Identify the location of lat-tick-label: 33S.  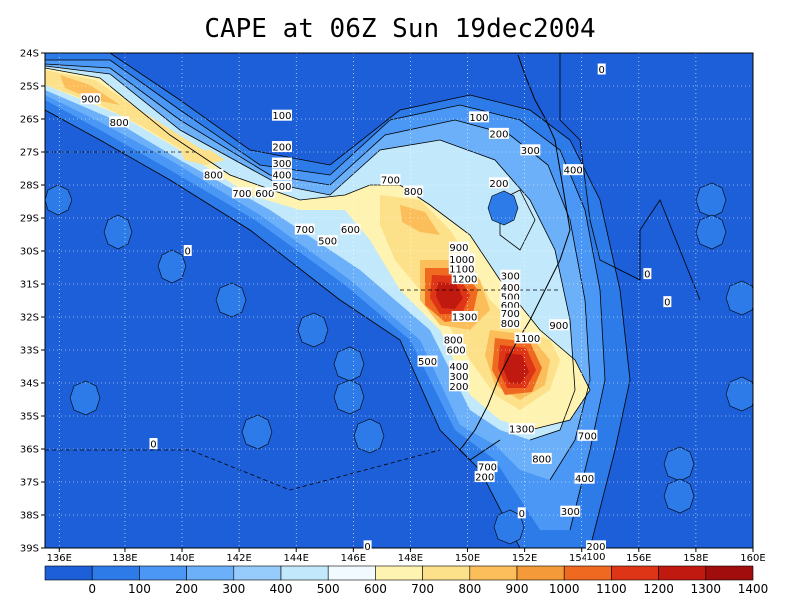
(29, 351).